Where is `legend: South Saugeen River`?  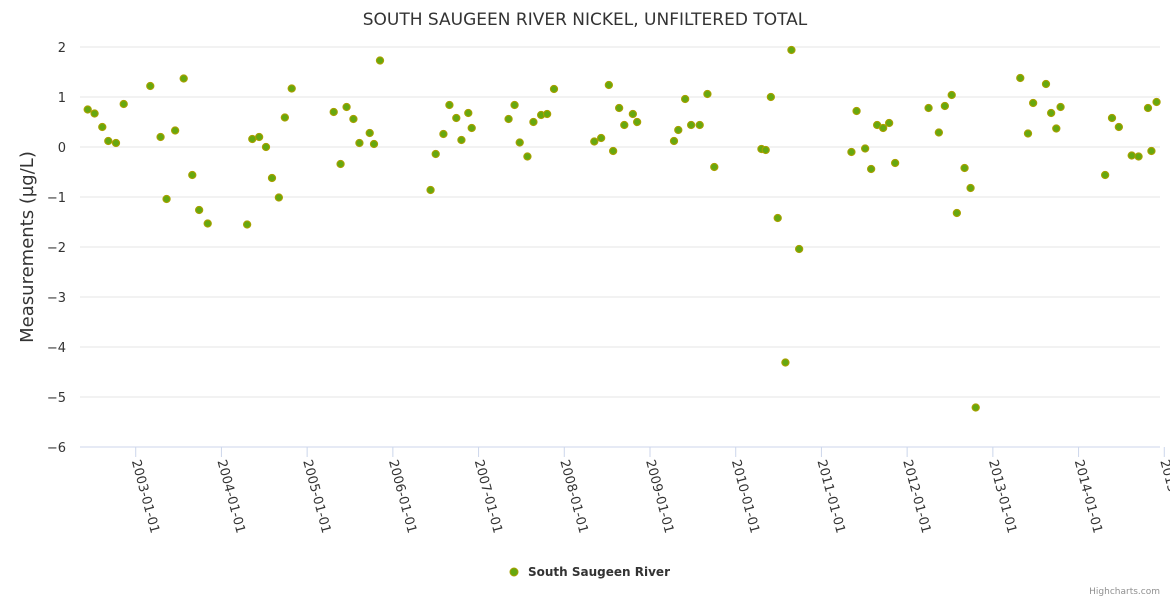
legend: South Saugeen River is located at coordinates (589, 572).